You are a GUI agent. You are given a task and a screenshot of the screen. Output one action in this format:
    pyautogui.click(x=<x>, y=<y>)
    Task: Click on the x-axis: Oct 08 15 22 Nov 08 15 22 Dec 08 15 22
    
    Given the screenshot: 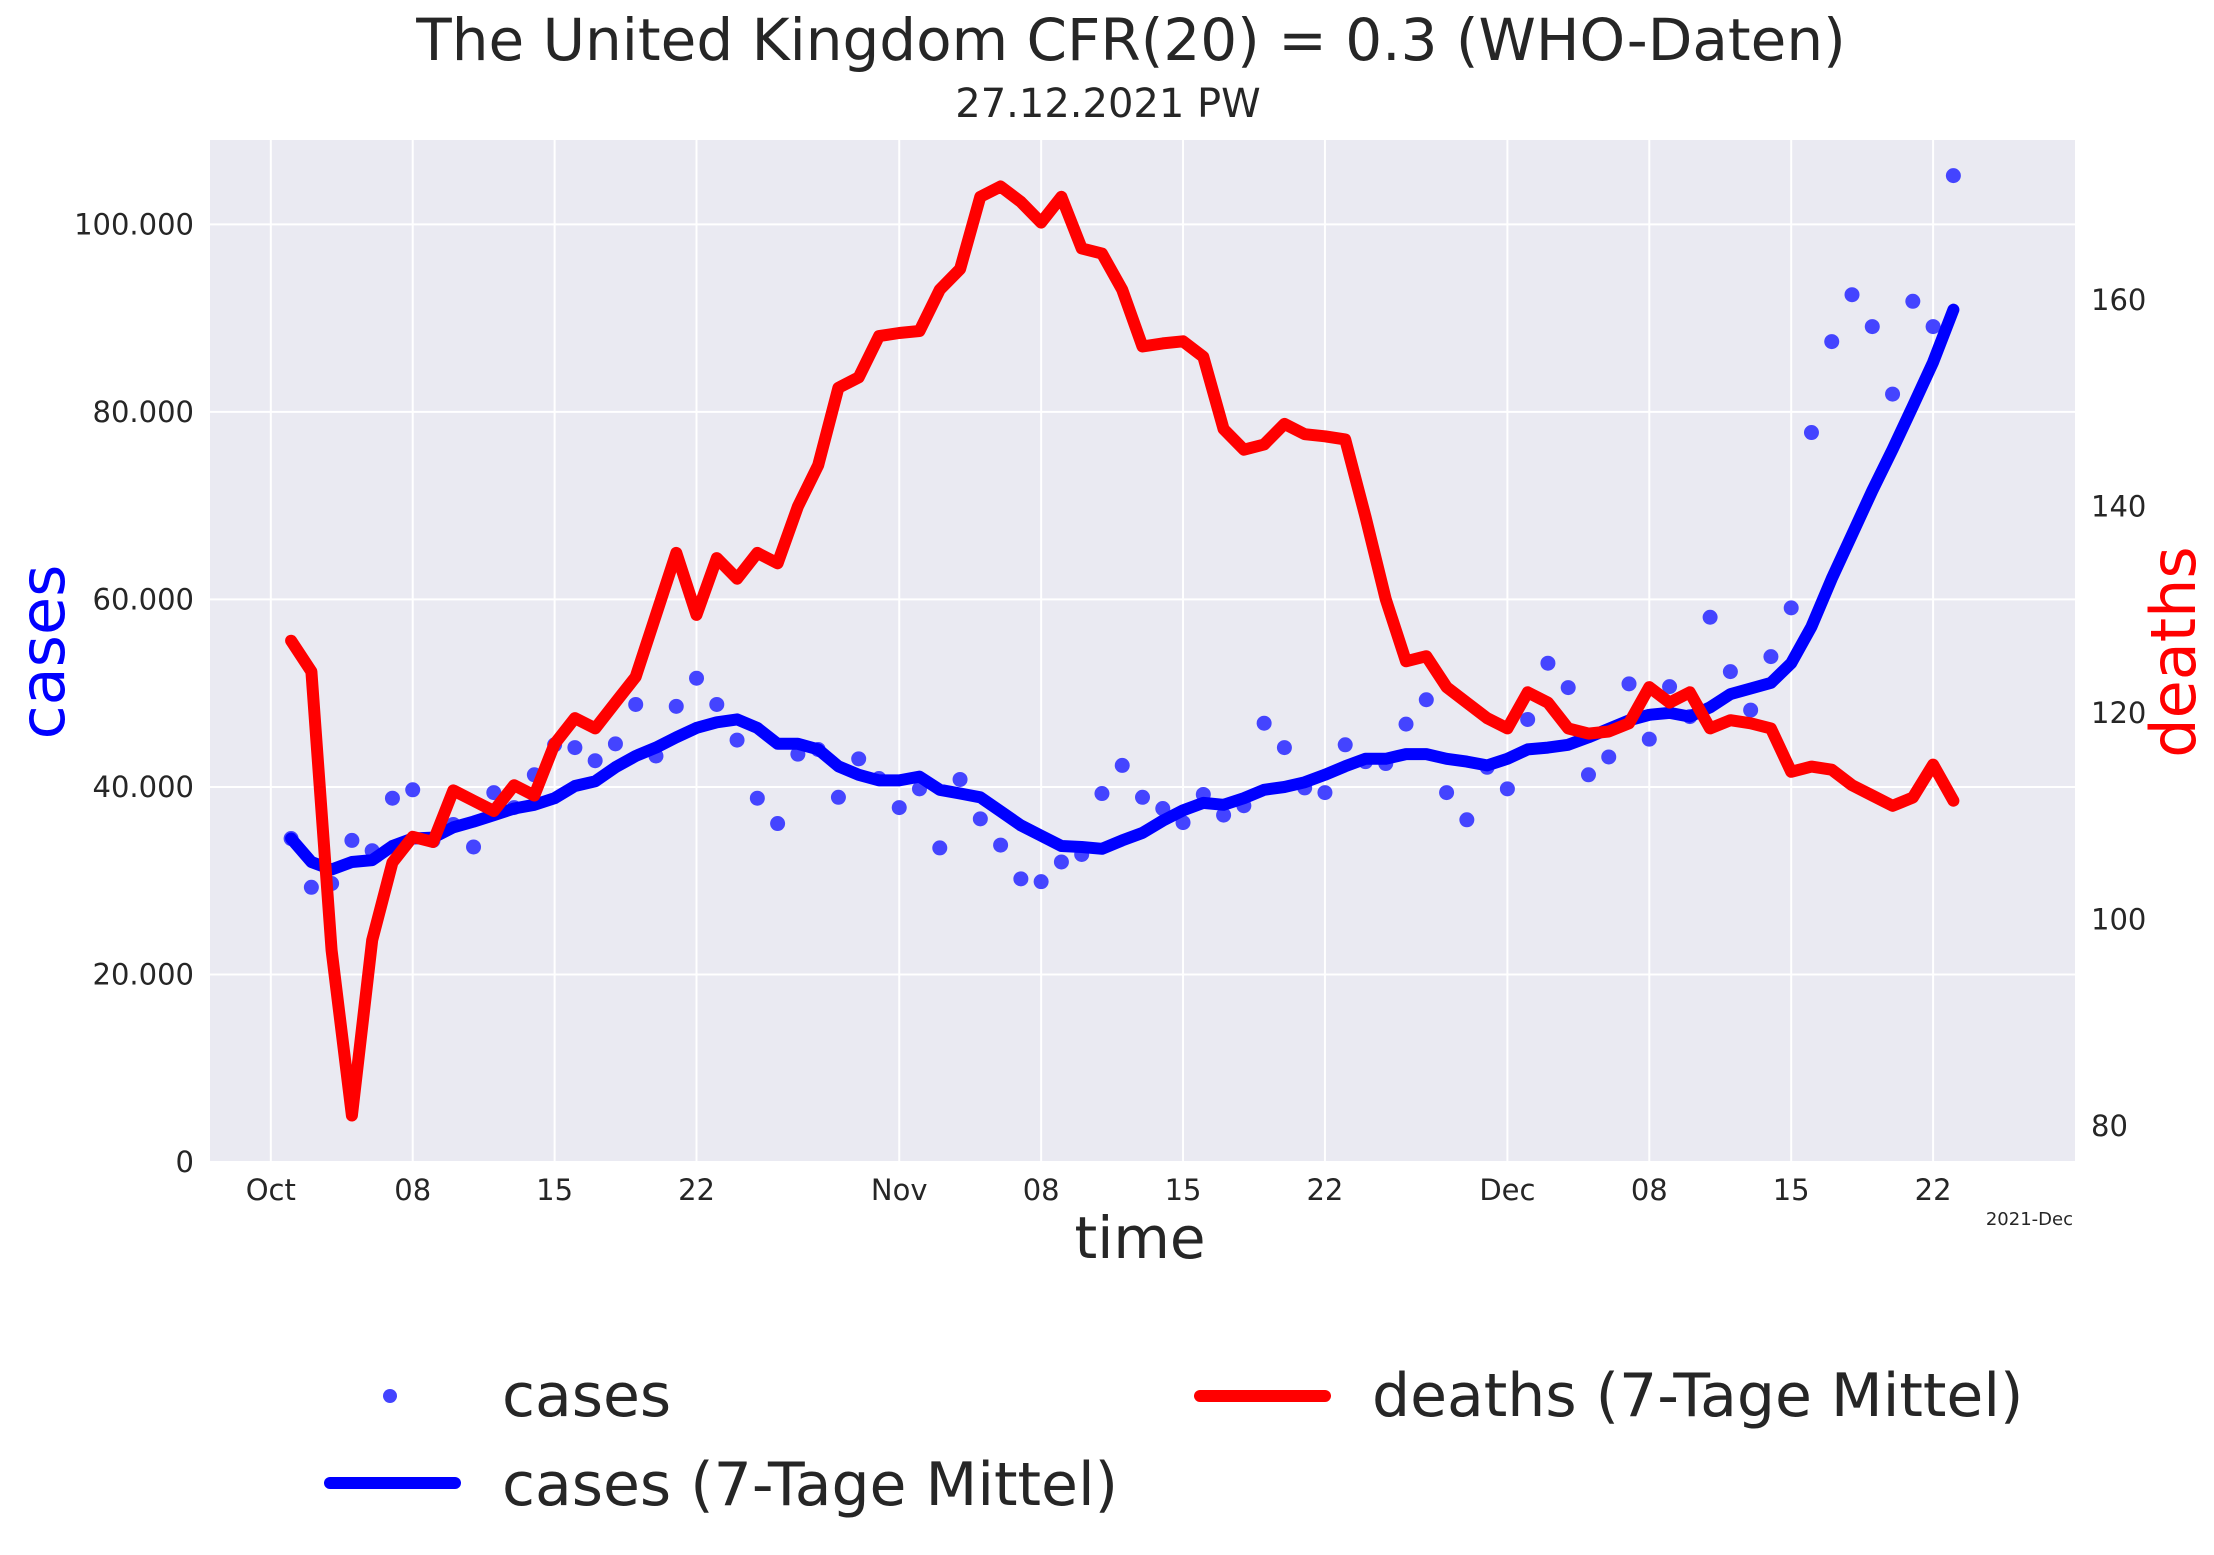 What is the action you would take?
    pyautogui.click(x=1099, y=1190)
    